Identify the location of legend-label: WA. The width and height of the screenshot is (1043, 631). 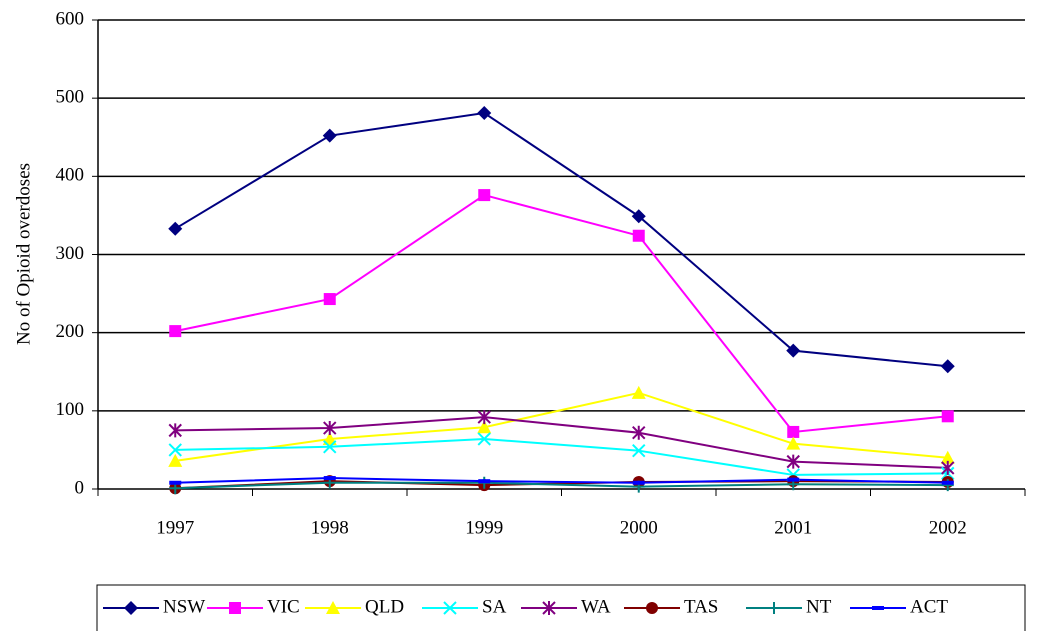
(596, 606).